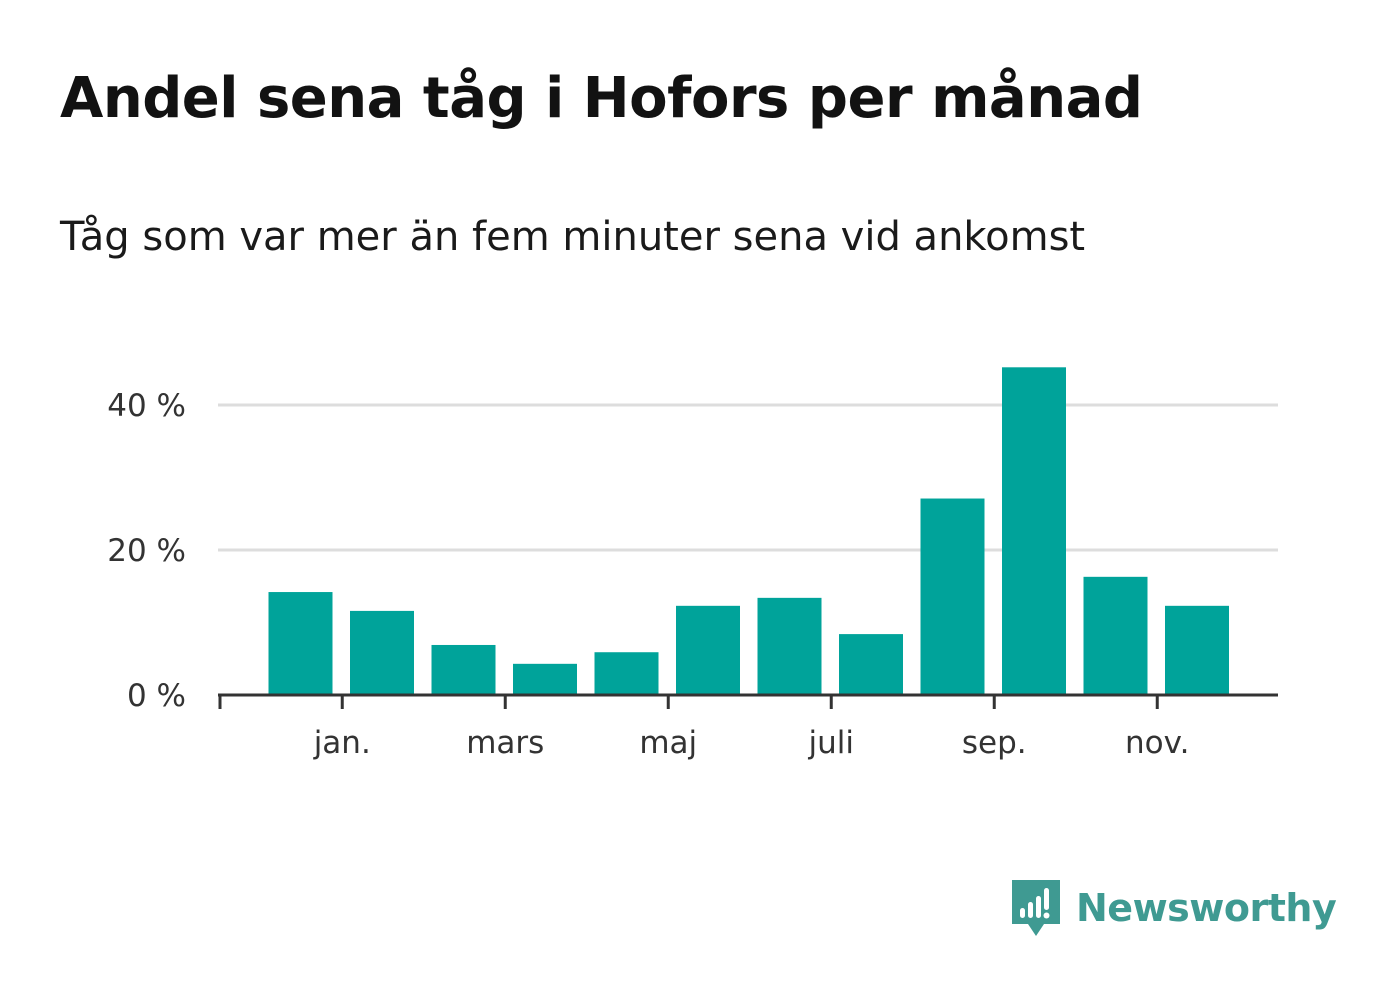 Image resolution: width=1382 pixels, height=999 pixels. Describe the element at coordinates (668, 743) in the screenshot. I see `x-tick-label: maj` at that location.